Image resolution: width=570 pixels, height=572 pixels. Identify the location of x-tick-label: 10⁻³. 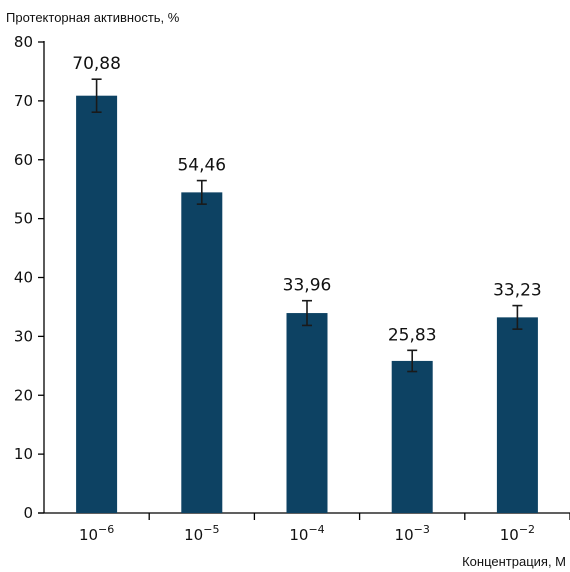
(412, 533).